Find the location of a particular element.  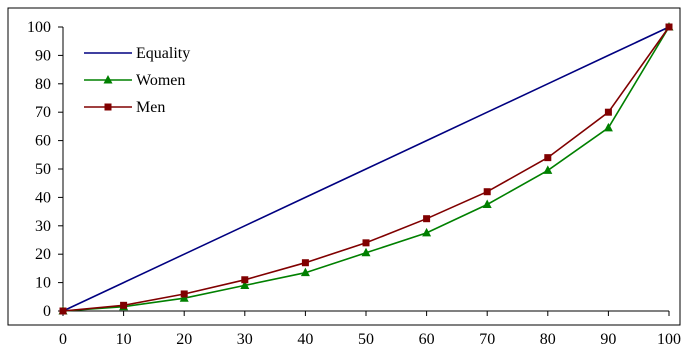

y-axis: 0 10 20 30 40 50 60 70 80 90 100 is located at coordinates (45, 169).